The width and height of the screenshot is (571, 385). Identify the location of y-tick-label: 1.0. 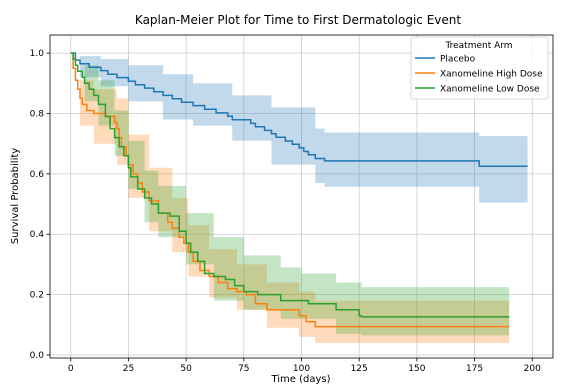
(37, 54).